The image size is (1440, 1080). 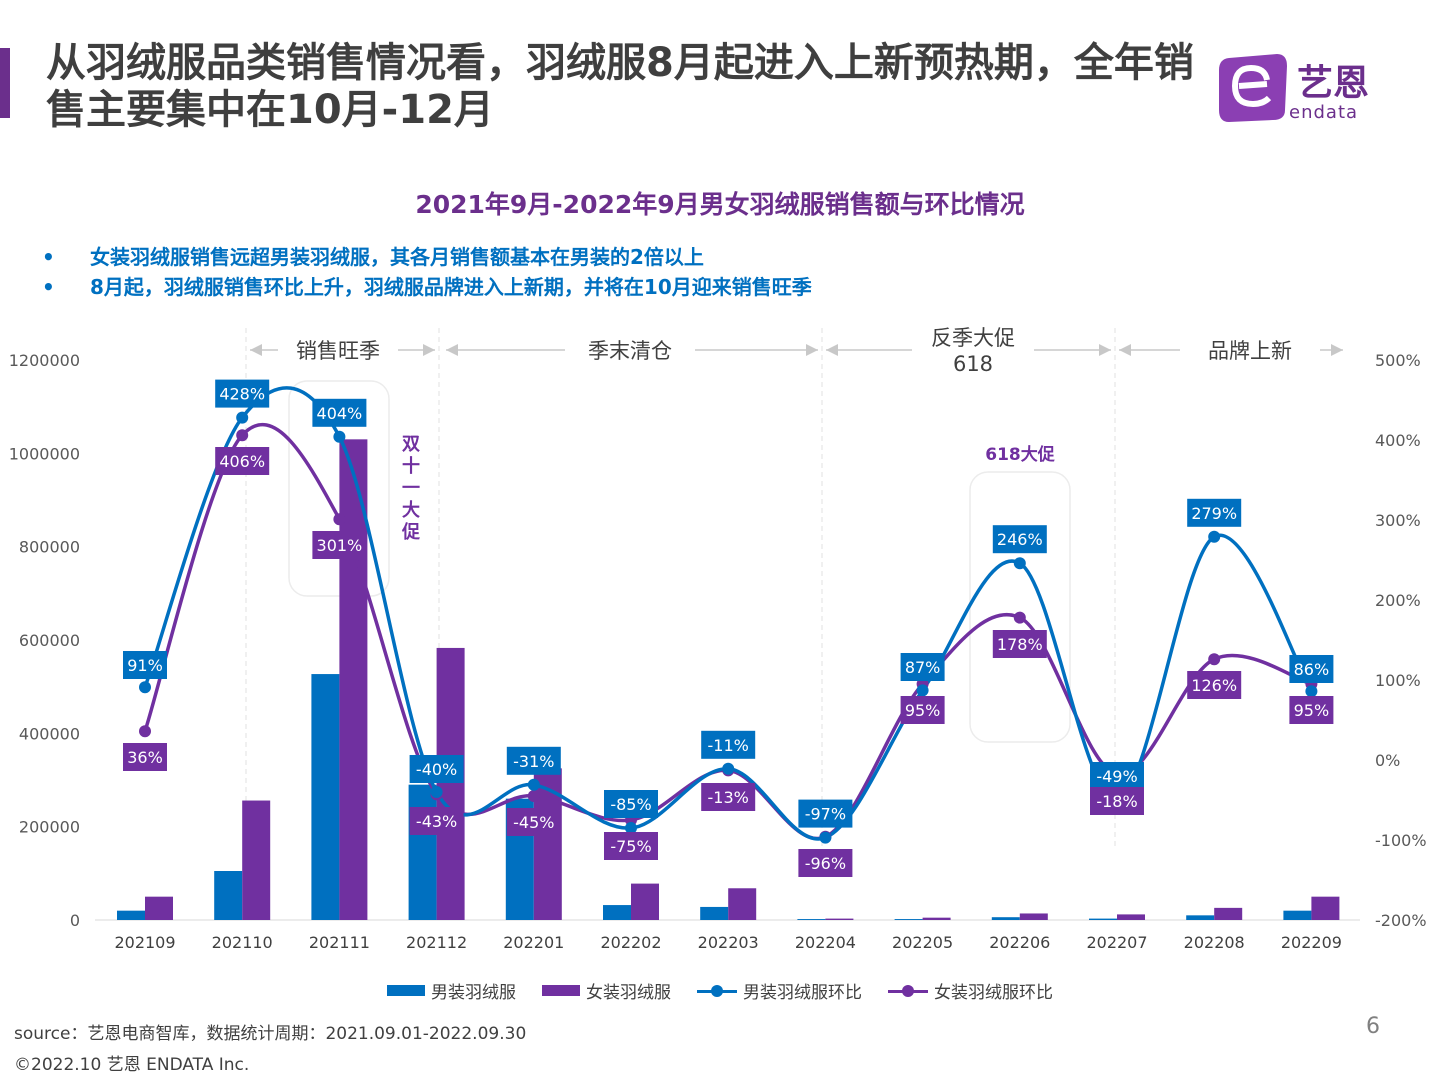 I want to click on x-tick-label: 202204, so click(x=825, y=942).